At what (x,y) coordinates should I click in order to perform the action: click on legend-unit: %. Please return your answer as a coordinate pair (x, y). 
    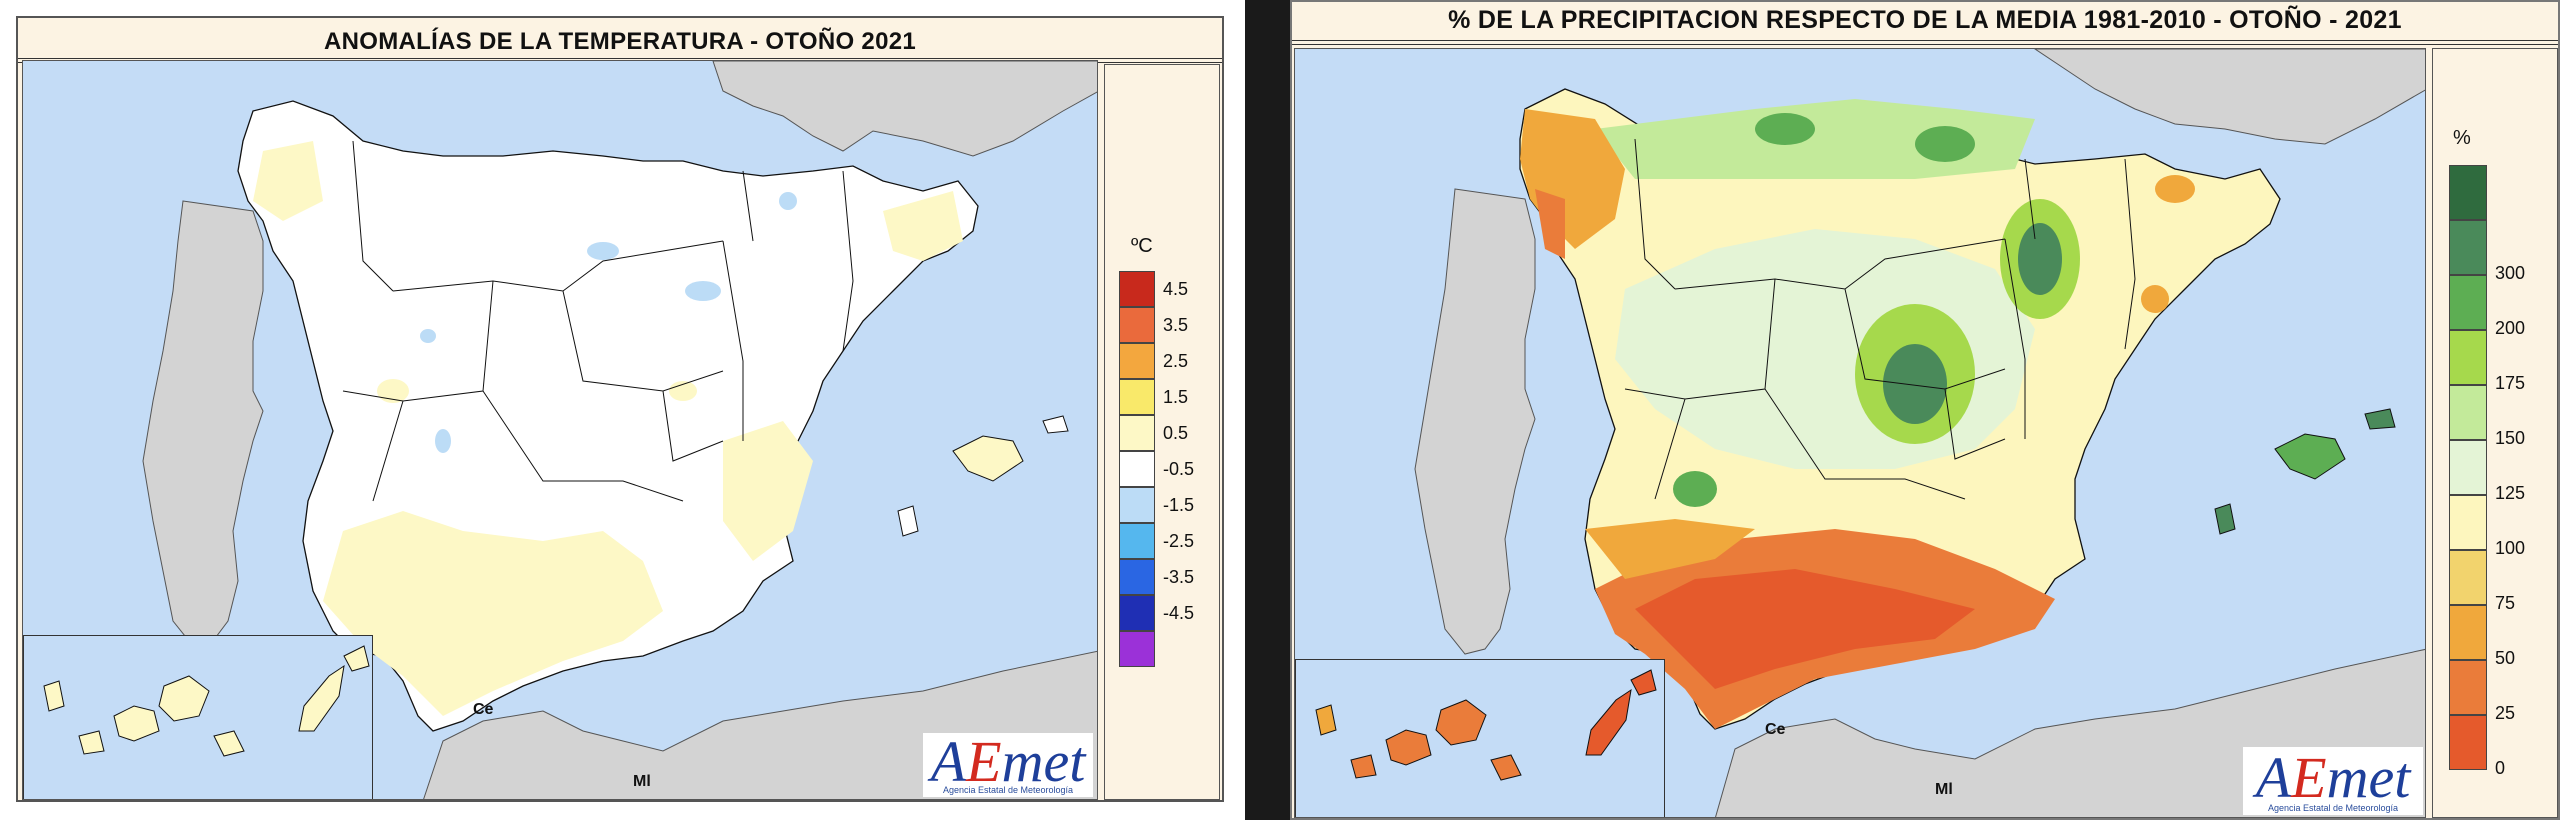
    Looking at the image, I should click on (2462, 138).